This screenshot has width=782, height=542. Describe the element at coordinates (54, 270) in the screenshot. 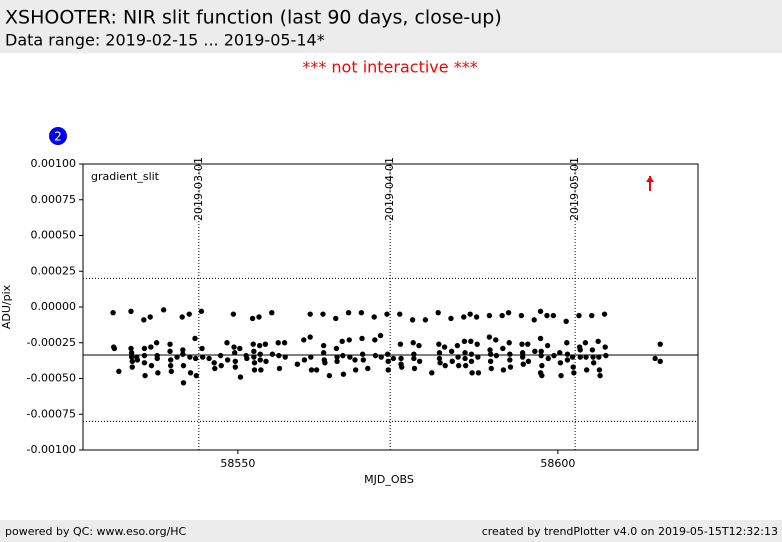

I see `y-tick-label: 0.00025` at that location.